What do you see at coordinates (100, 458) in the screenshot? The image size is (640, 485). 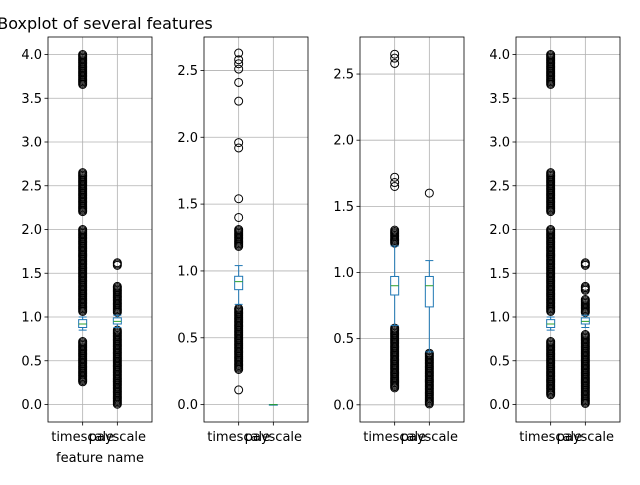 I see `xaxis-label: feature name` at bounding box center [100, 458].